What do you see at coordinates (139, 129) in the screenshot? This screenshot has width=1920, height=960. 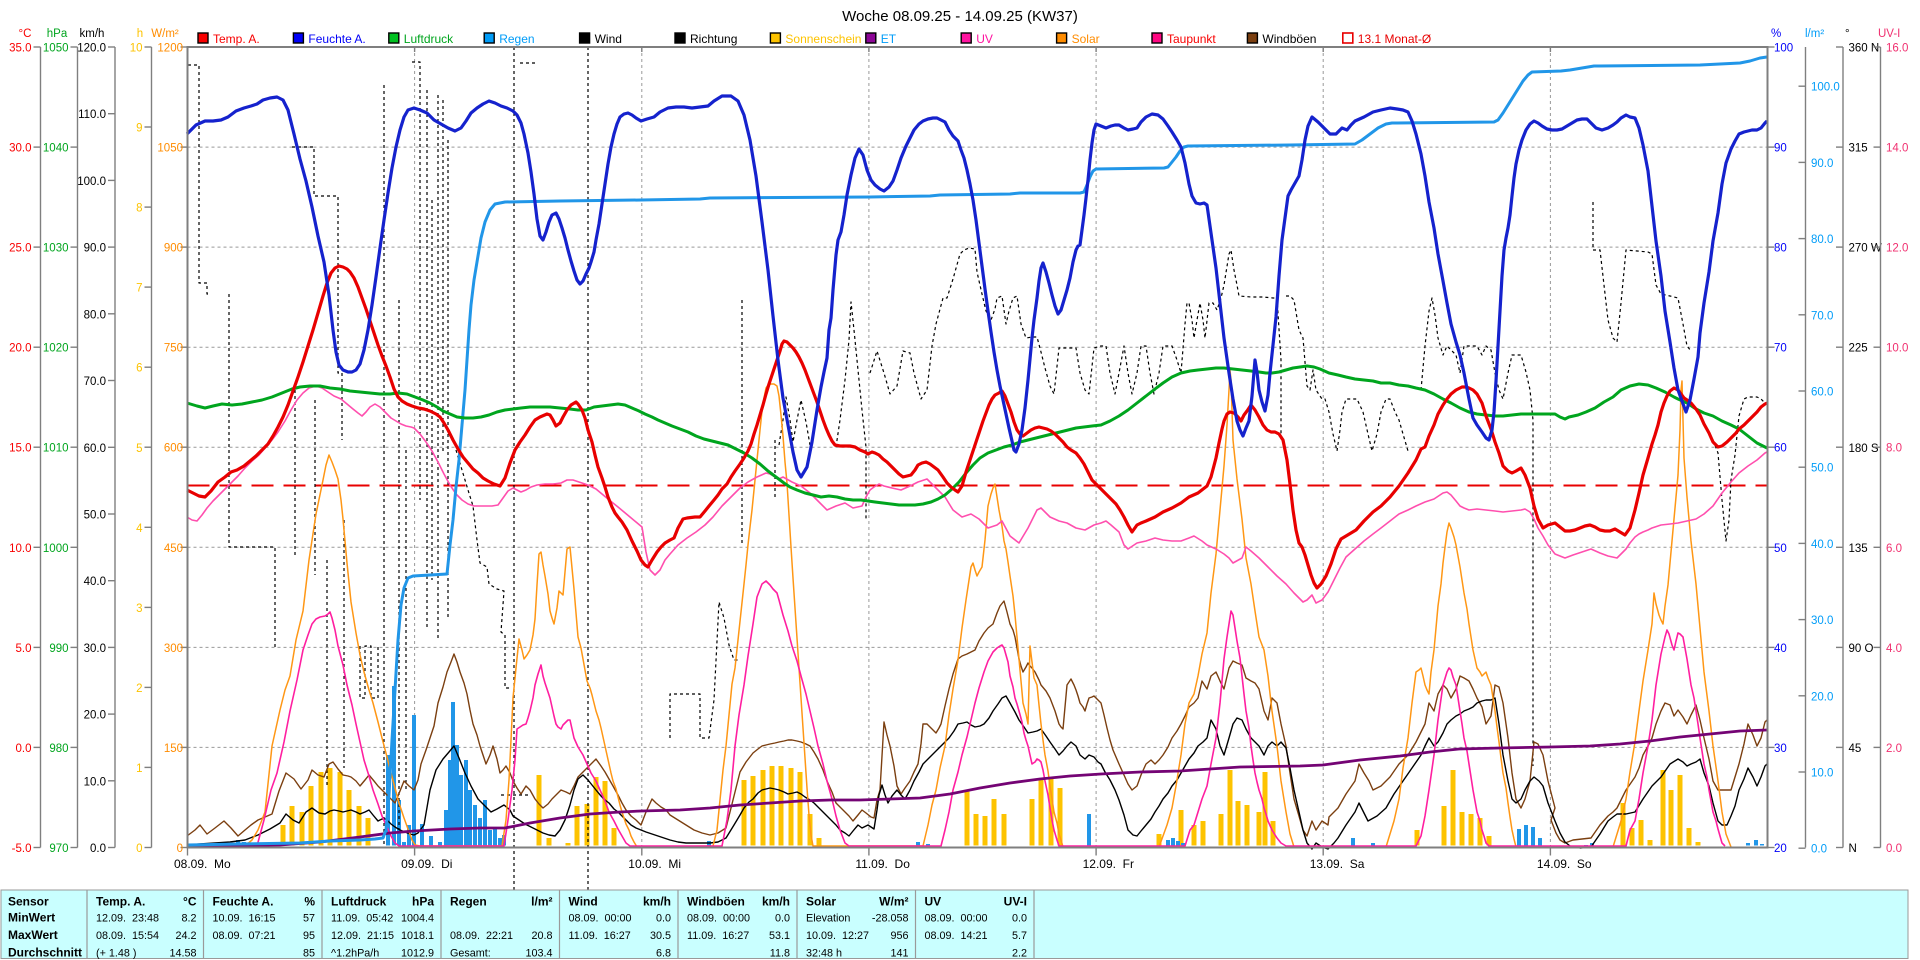 I see `svg-text: 9` at bounding box center [139, 129].